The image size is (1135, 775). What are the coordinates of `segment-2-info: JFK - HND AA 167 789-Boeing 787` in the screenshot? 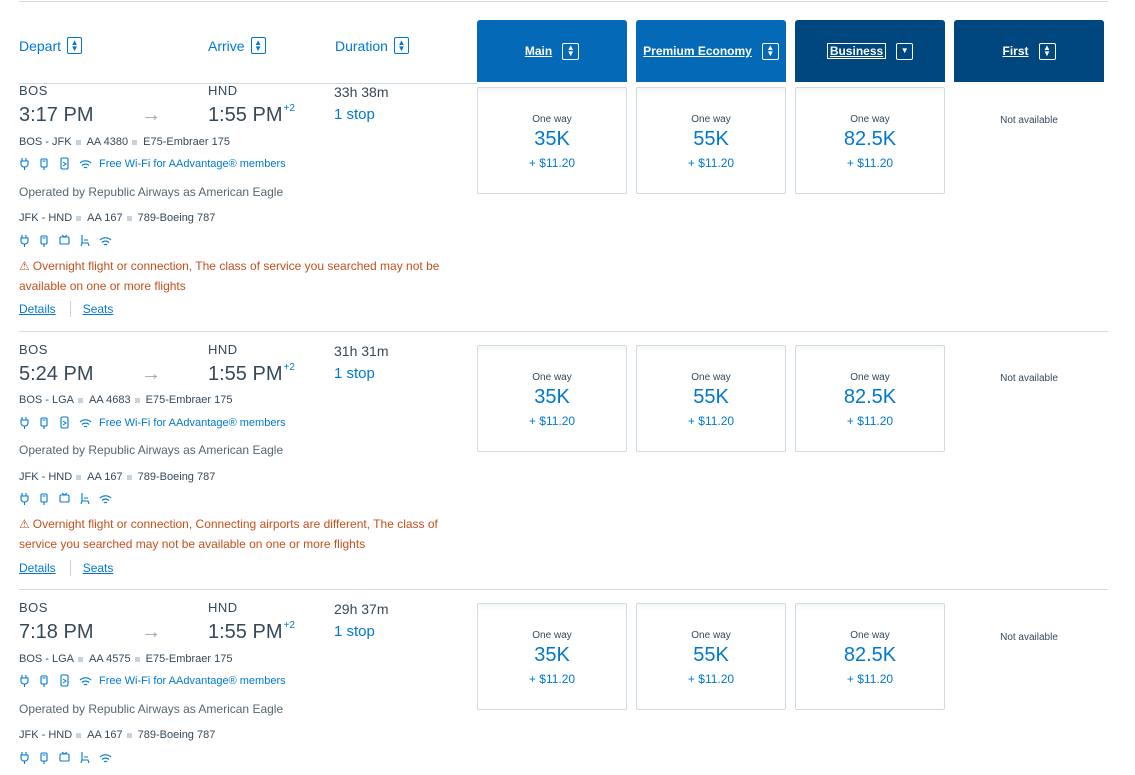 It's located at (117, 218).